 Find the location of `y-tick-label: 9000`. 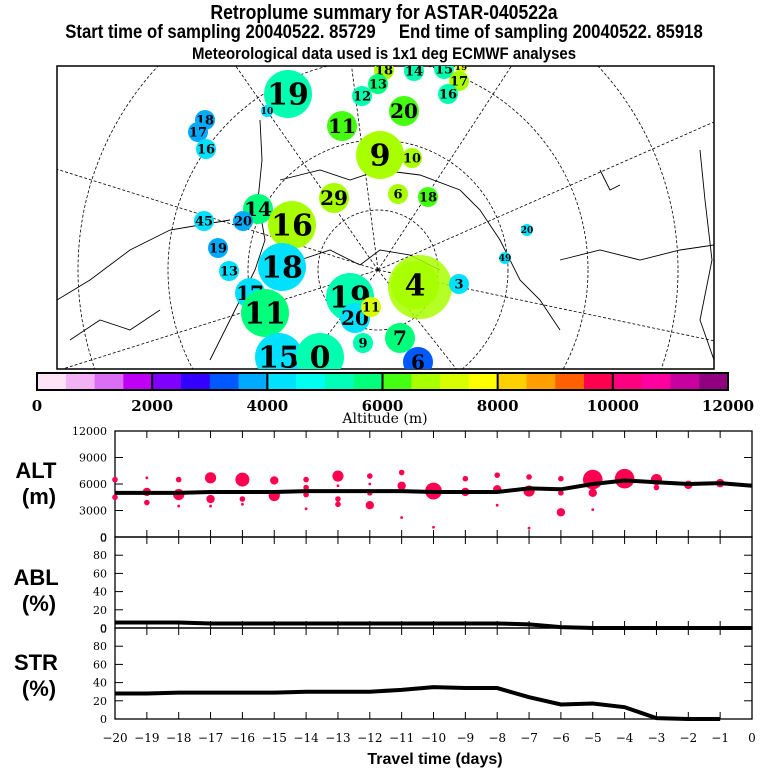

y-tick-label: 9000 is located at coordinates (93, 458).